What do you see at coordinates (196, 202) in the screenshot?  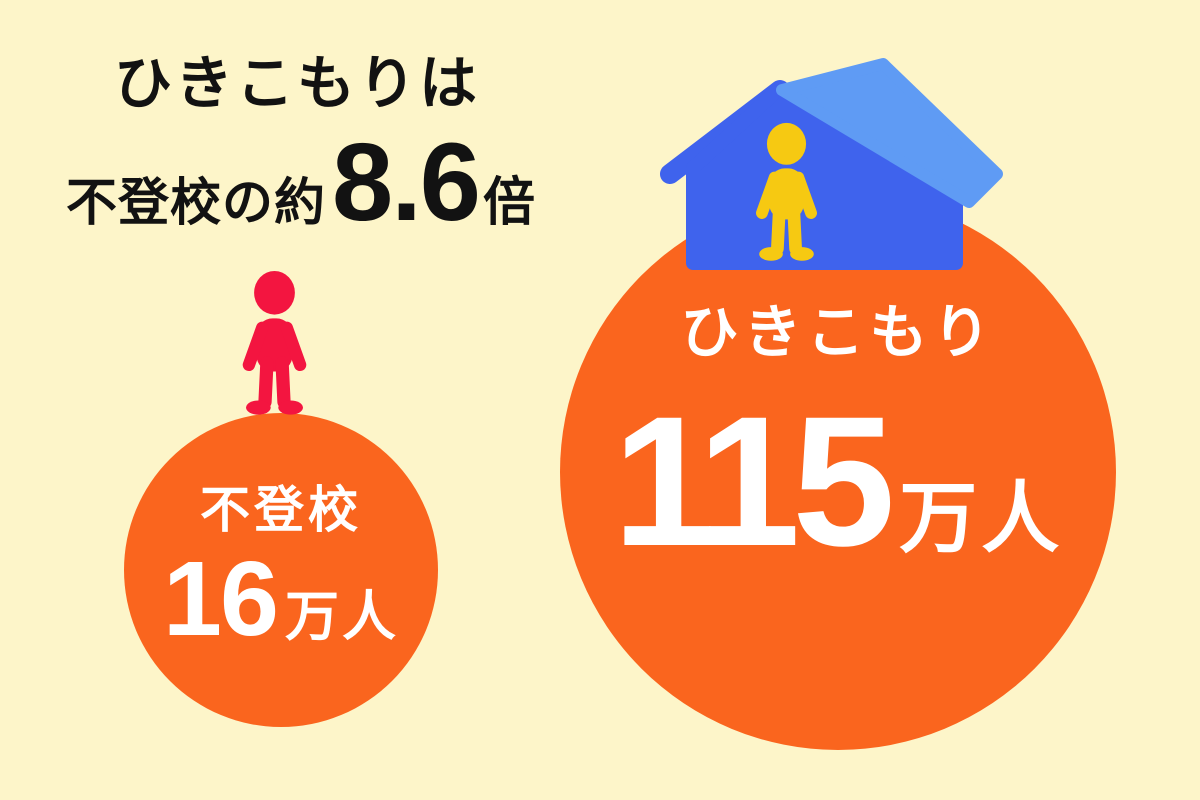 I see `title-line2-prefix: 不登校の約` at bounding box center [196, 202].